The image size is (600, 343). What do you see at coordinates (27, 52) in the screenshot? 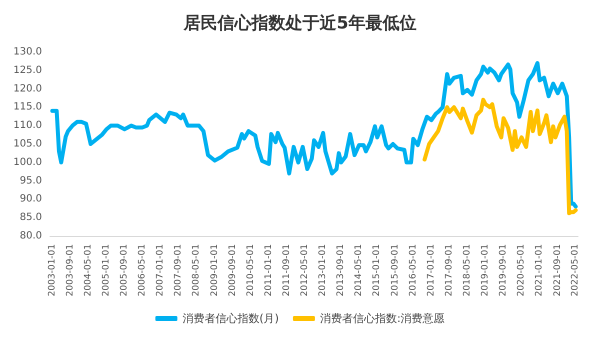
I see `y-tick-label: 130.0` at bounding box center [27, 52].